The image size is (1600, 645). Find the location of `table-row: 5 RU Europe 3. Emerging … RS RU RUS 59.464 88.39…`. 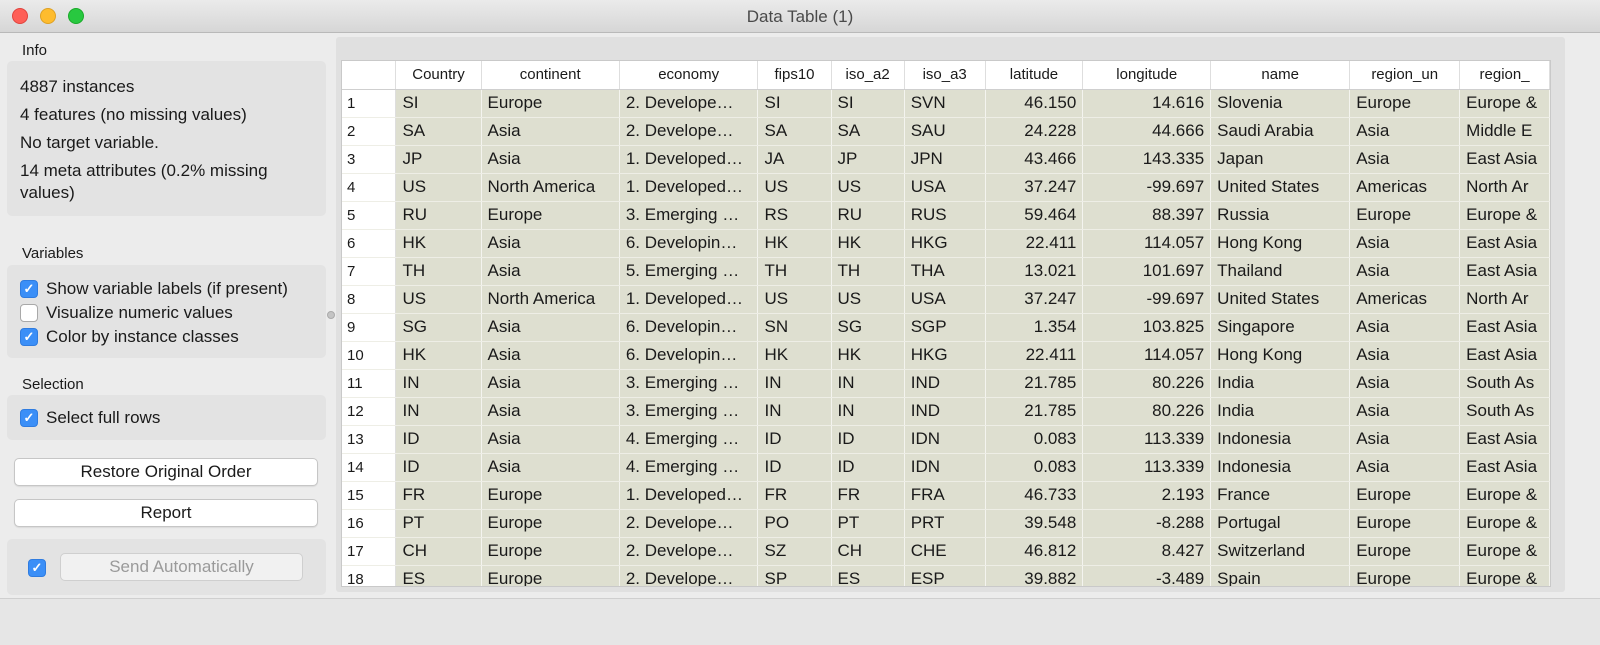

table-row: 5 RU Europe 3. Emerging … RS RU RUS 59.464 88.39… is located at coordinates (946, 215).